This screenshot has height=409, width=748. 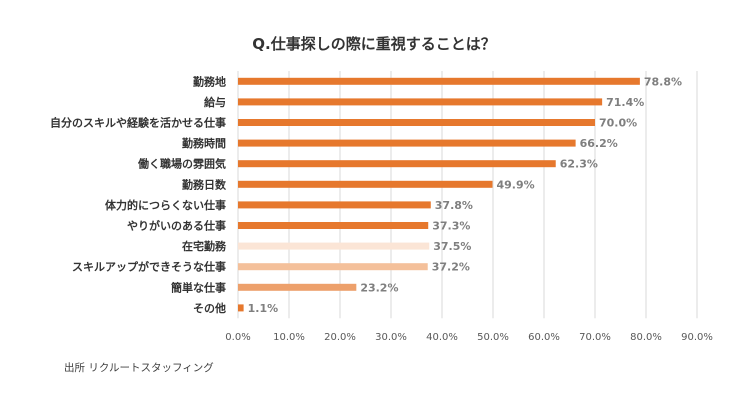 What do you see at coordinates (515, 184) in the screenshot?
I see `value-label: 49.9%` at bounding box center [515, 184].